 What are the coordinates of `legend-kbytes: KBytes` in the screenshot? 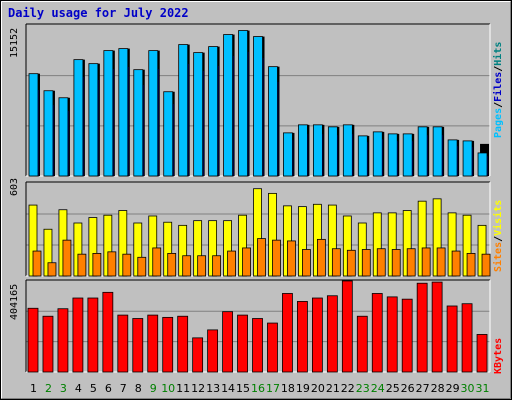 It's located at (498, 355).